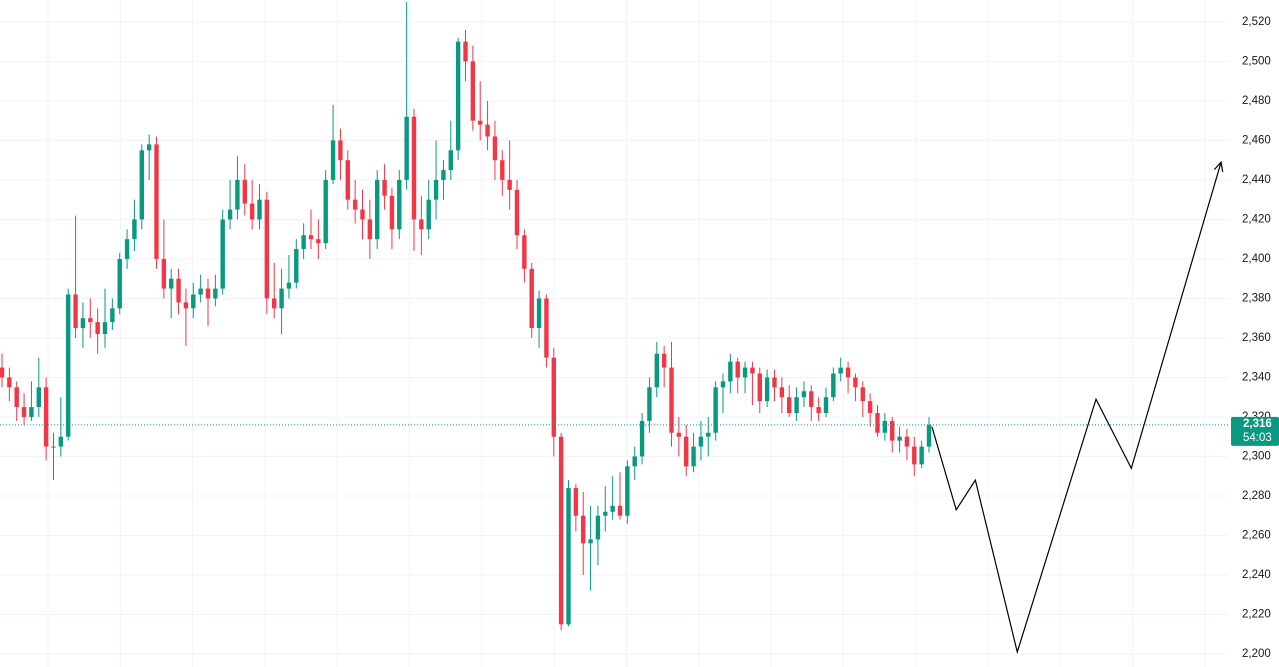  I want to click on y-tick-label: 2,340, so click(1256, 377).